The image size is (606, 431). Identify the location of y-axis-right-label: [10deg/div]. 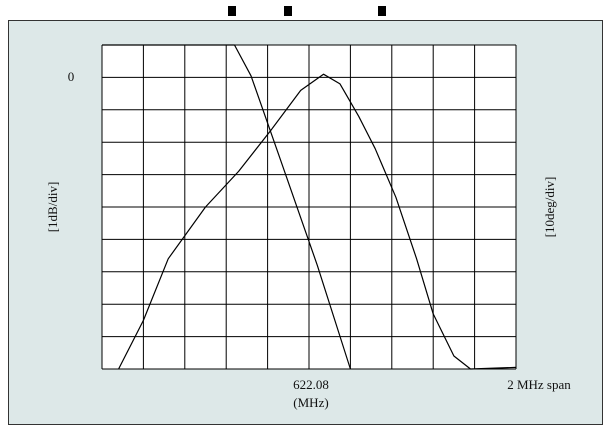
(549, 207).